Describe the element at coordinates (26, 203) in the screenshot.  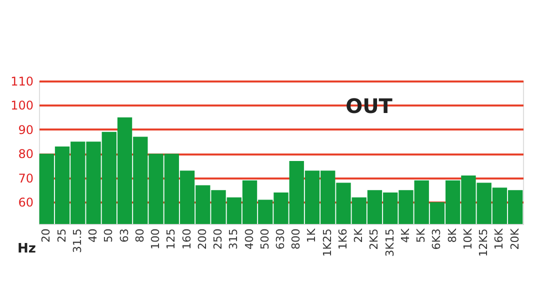
I see `y-tick-label: 60` at that location.